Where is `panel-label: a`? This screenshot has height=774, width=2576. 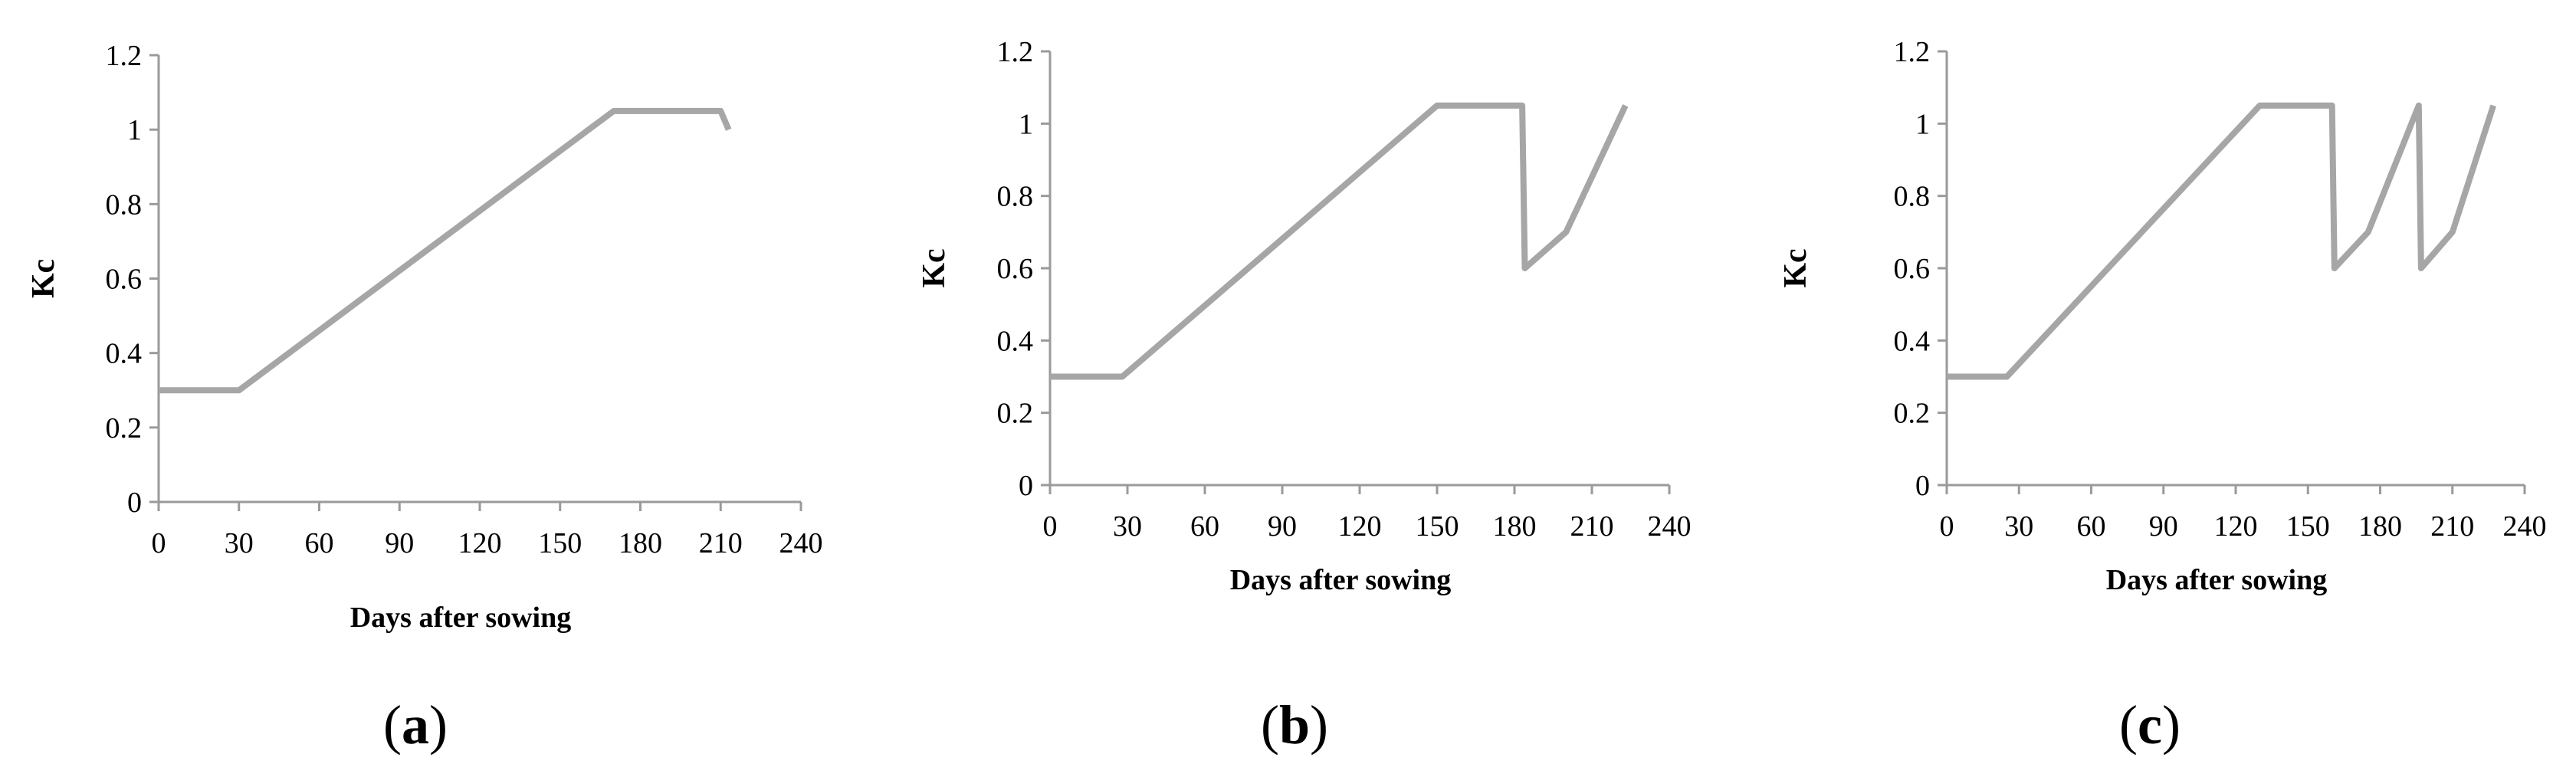 panel-label: a is located at coordinates (415, 725).